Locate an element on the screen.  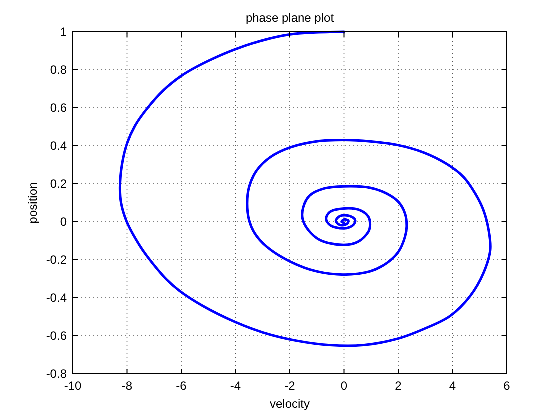
x-tick-label: -10 is located at coordinates (73, 386).